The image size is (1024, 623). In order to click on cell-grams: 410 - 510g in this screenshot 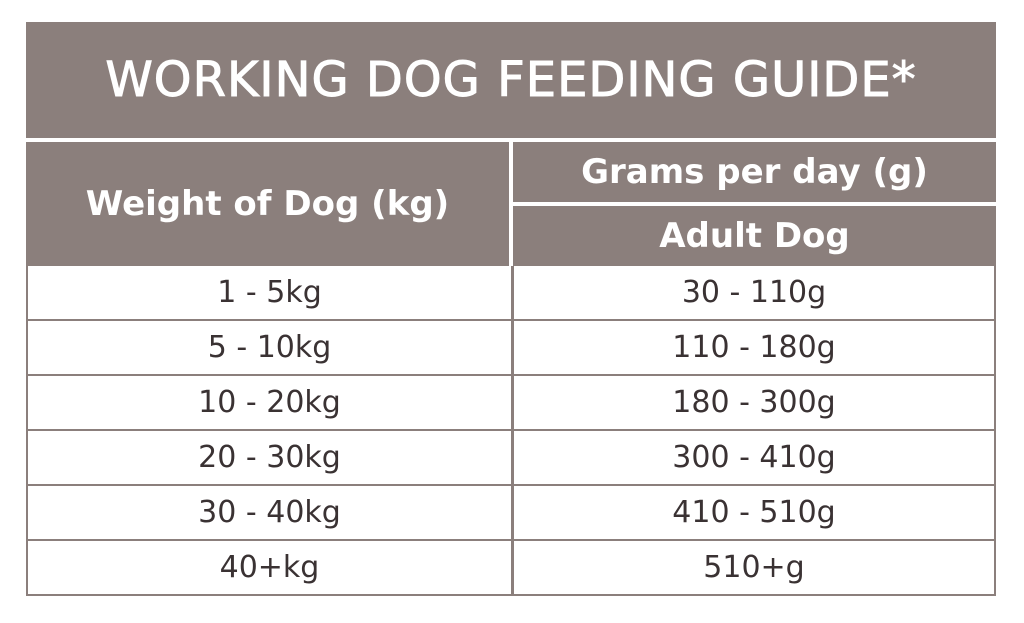, I will do `click(753, 513)`.